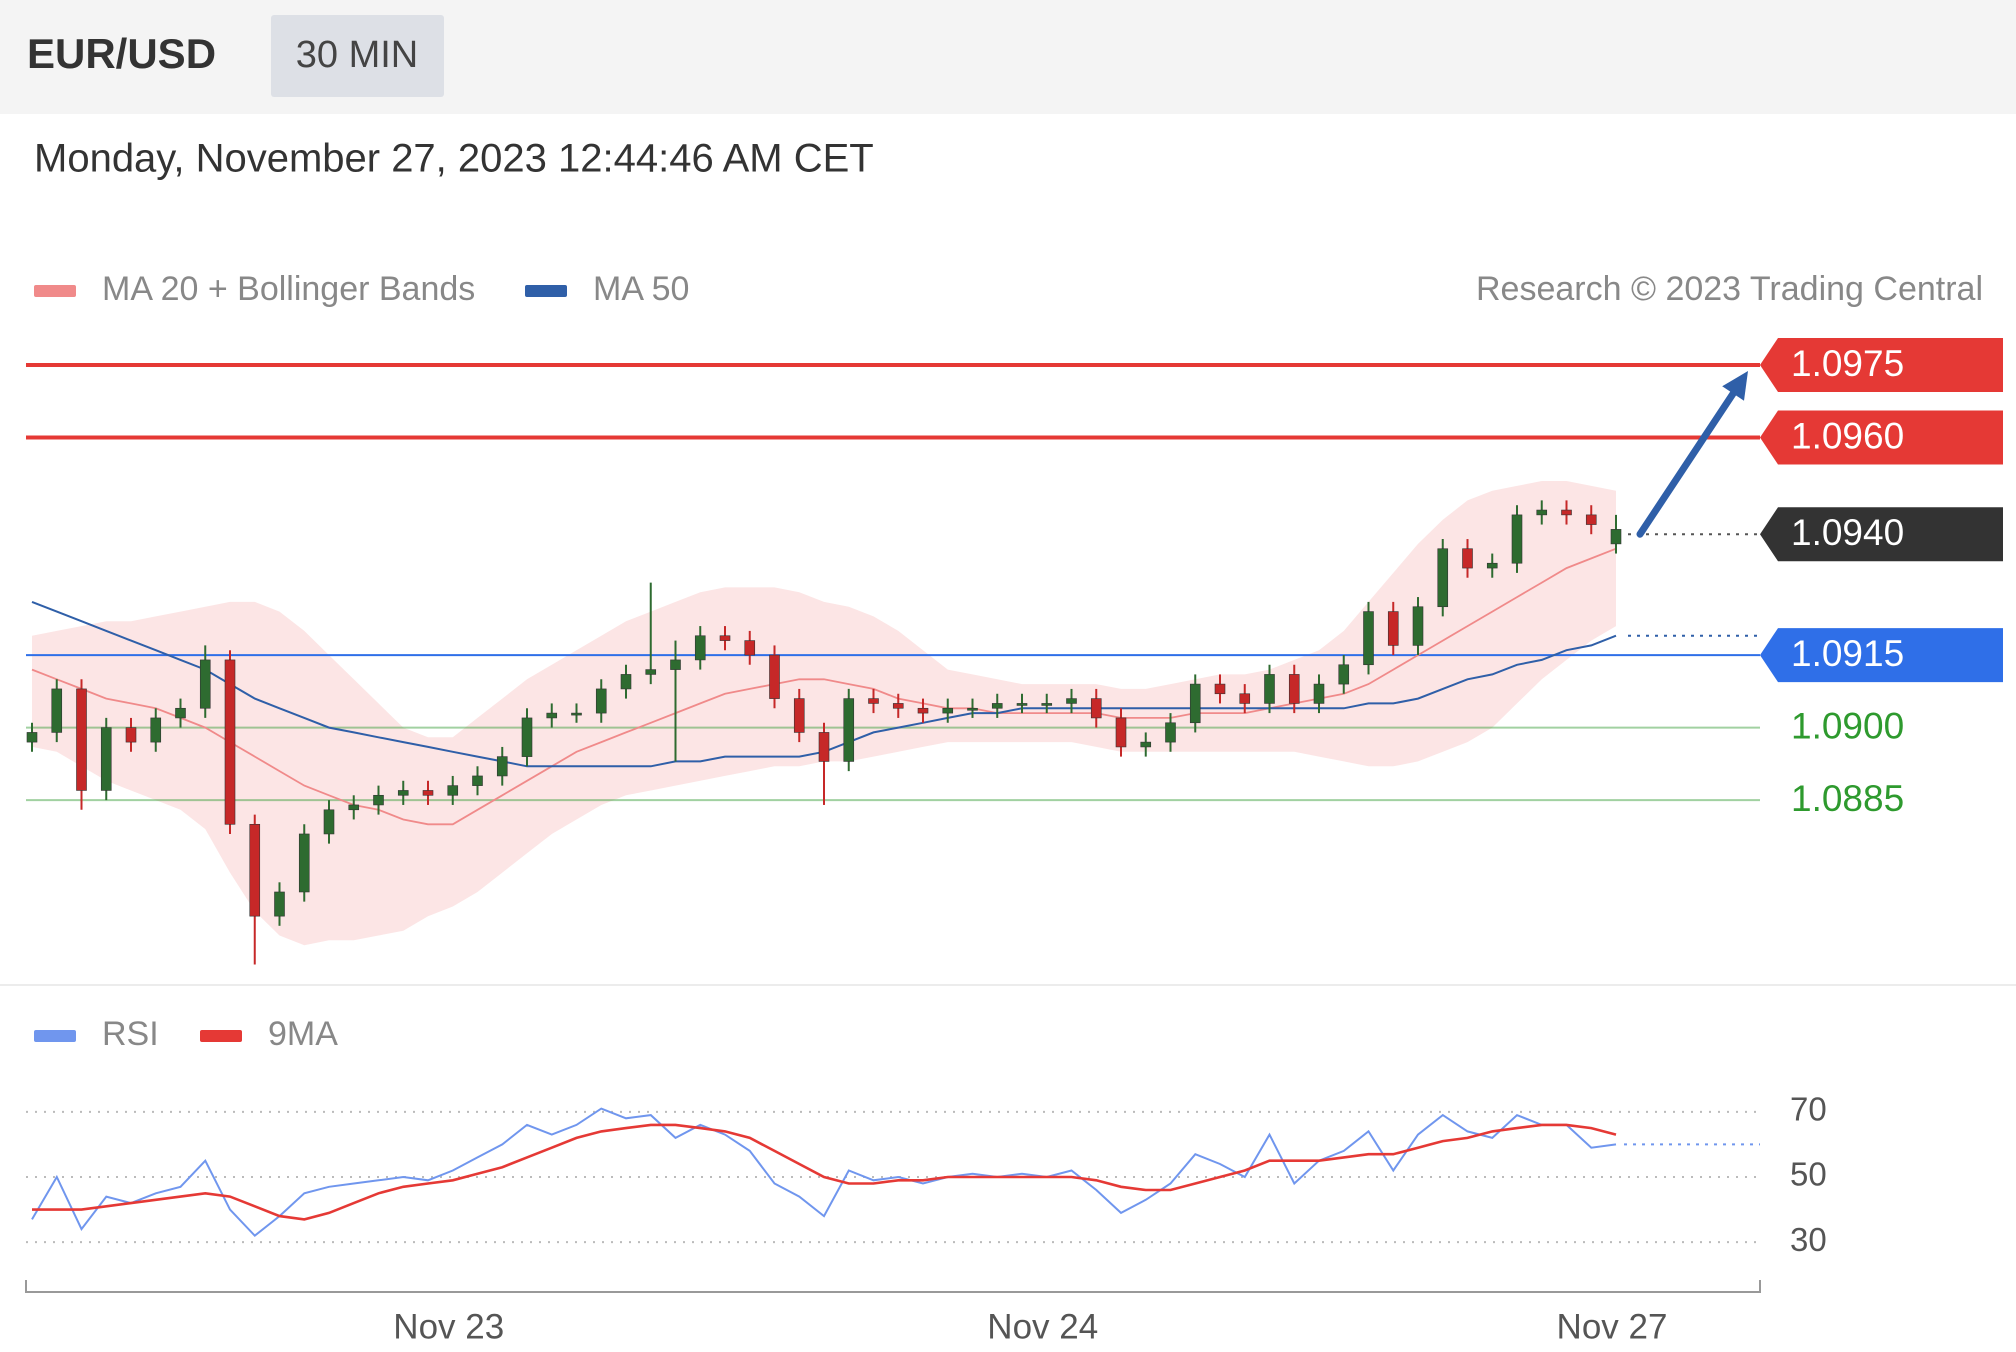 This screenshot has height=1352, width=2016. What do you see at coordinates (288, 289) in the screenshot?
I see `legend-label: MA 20 + Bollinger Bands` at bounding box center [288, 289].